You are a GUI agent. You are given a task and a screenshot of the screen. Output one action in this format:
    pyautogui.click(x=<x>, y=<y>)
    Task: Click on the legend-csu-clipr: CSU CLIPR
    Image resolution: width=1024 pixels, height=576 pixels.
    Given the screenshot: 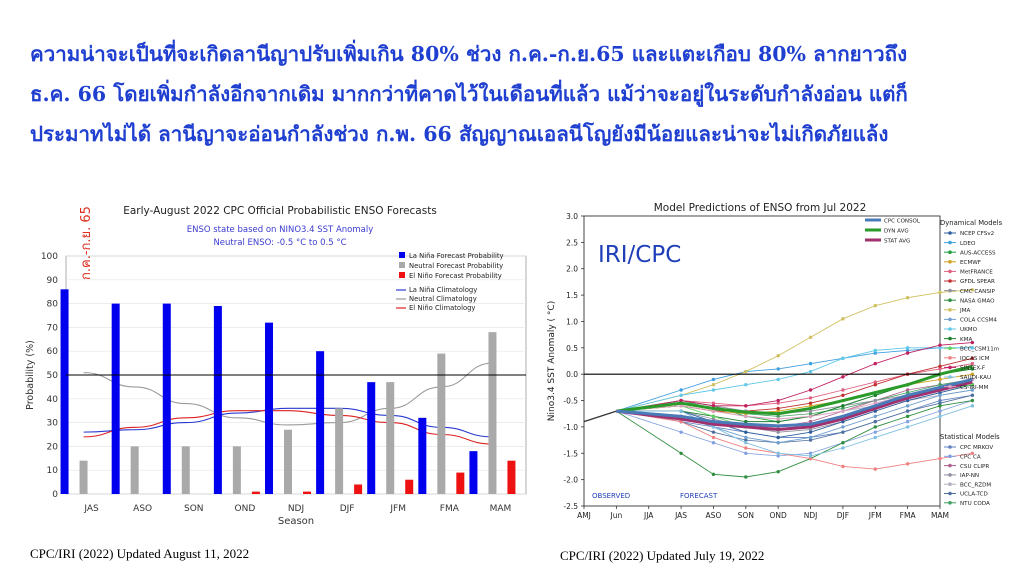 What is the action you would take?
    pyautogui.click(x=974, y=467)
    